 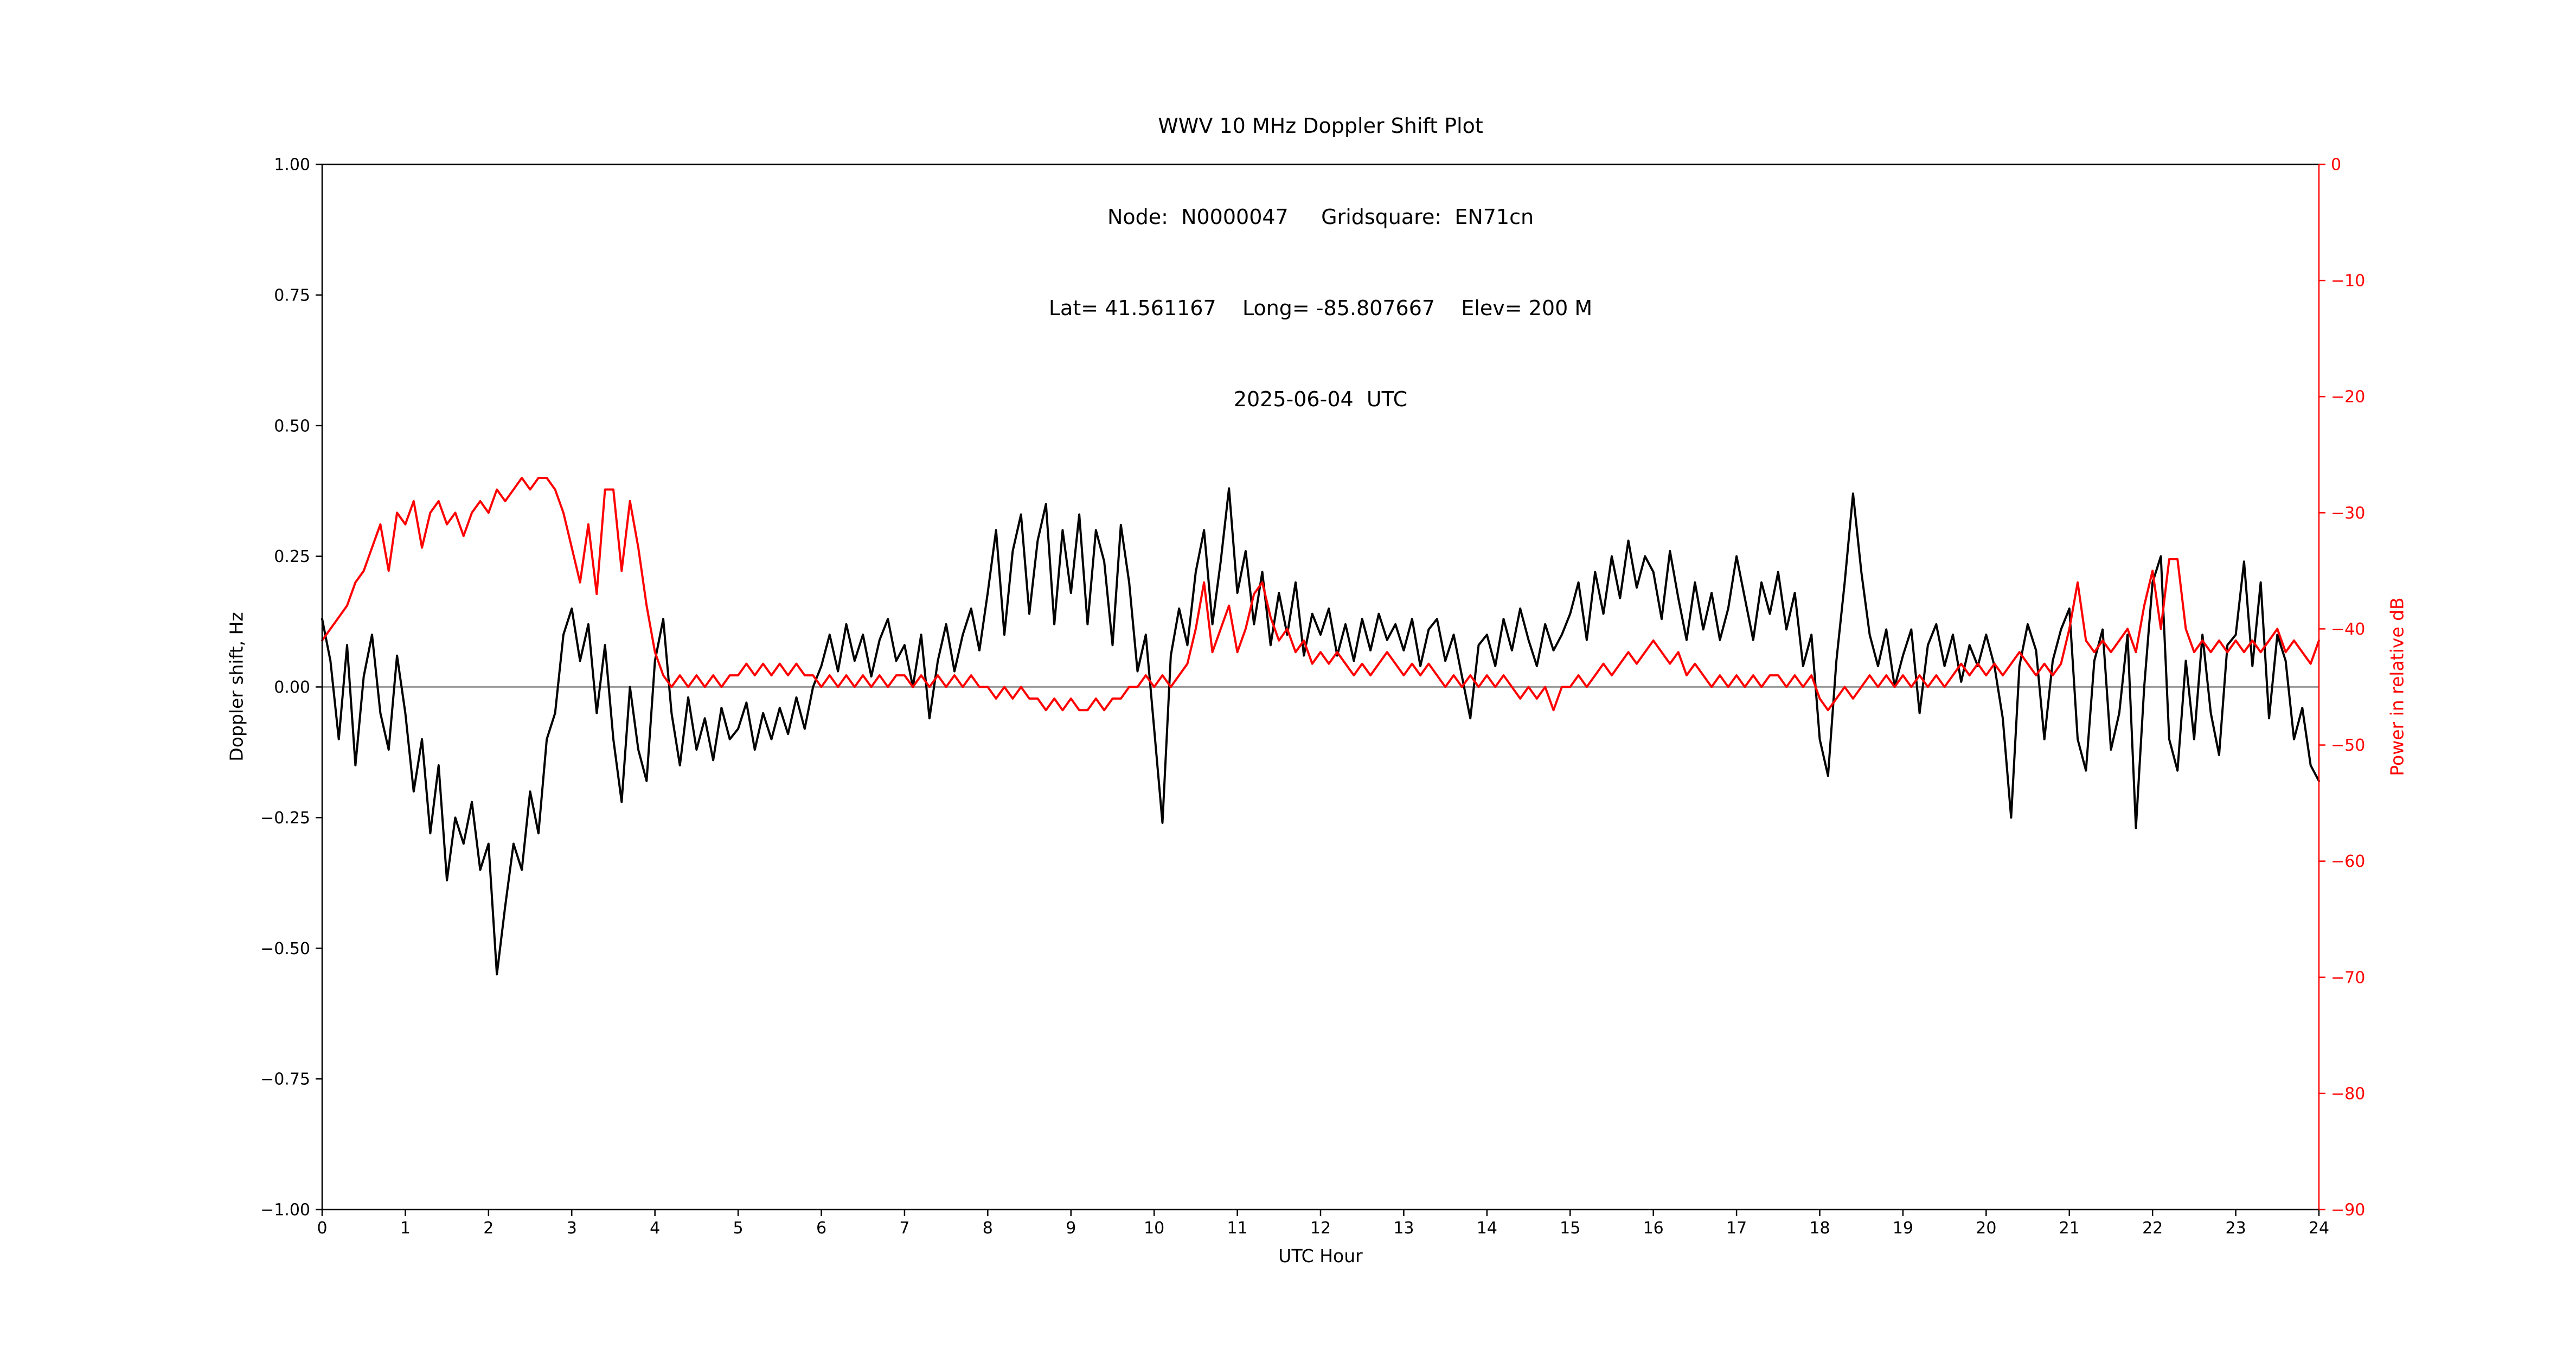 What do you see at coordinates (2348, 513) in the screenshot?
I see `y-right-tick-label: −30` at bounding box center [2348, 513].